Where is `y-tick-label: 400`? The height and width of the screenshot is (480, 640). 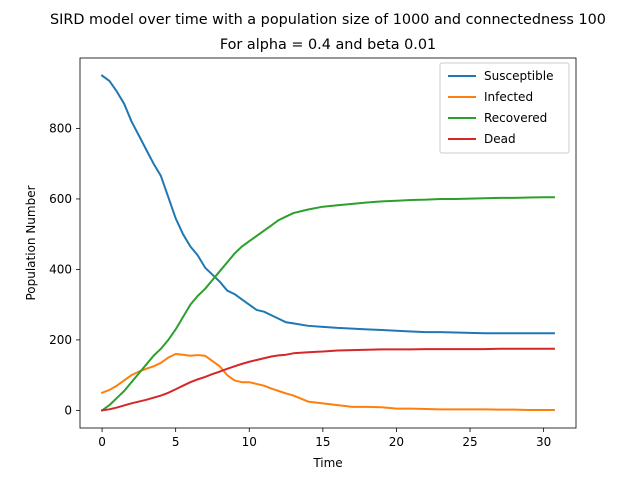
y-tick-label: 400 is located at coordinates (60, 269).